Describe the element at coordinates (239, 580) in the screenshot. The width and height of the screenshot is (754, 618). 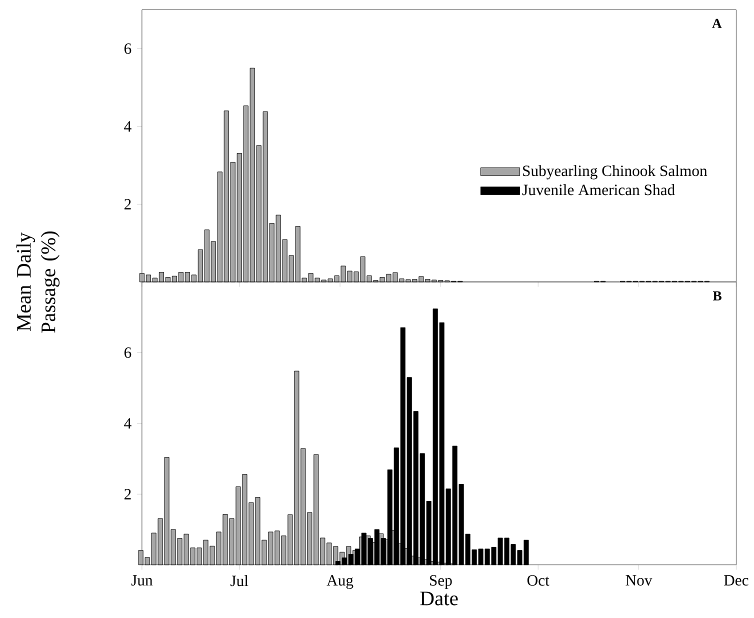
I see `x-tick-label: Jul` at that location.